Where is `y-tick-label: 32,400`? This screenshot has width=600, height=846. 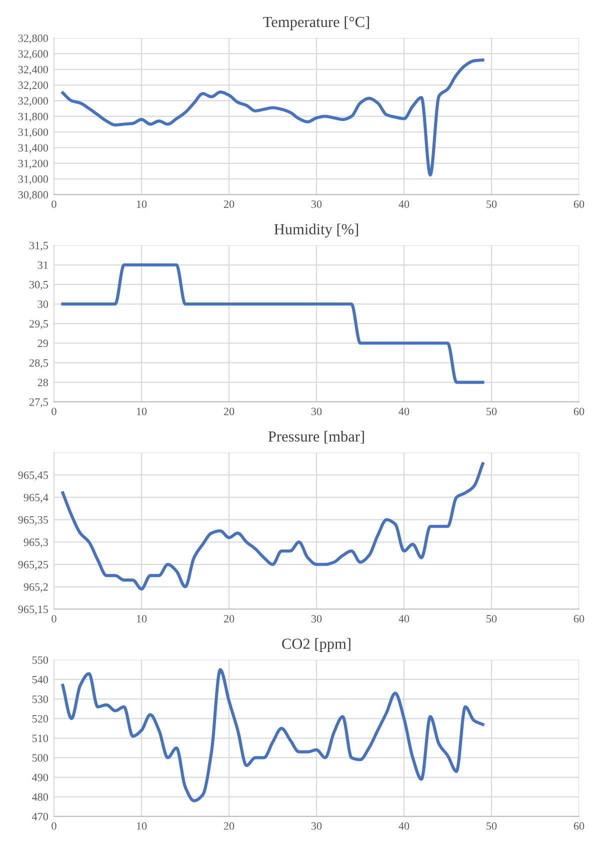 y-tick-label: 32,400 is located at coordinates (33, 70).